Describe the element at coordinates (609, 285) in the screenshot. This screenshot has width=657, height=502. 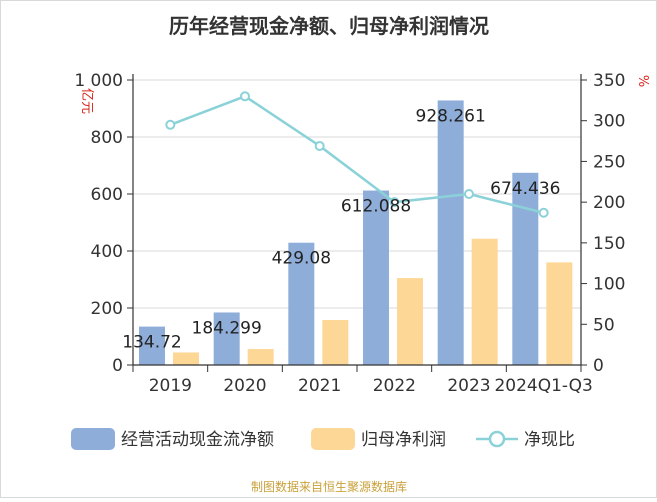
I see `right-tick-label: 100` at that location.